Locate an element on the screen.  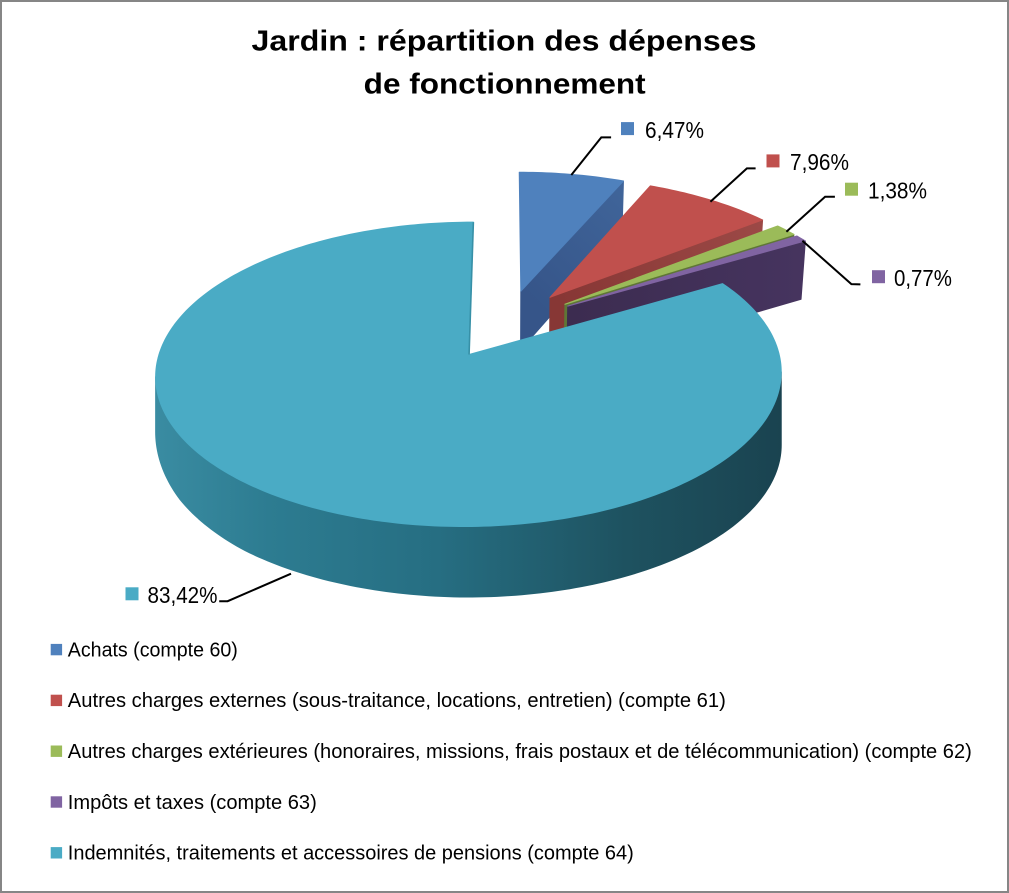
svg-text: Impôts et taxes (compte 63) is located at coordinates (192, 803).